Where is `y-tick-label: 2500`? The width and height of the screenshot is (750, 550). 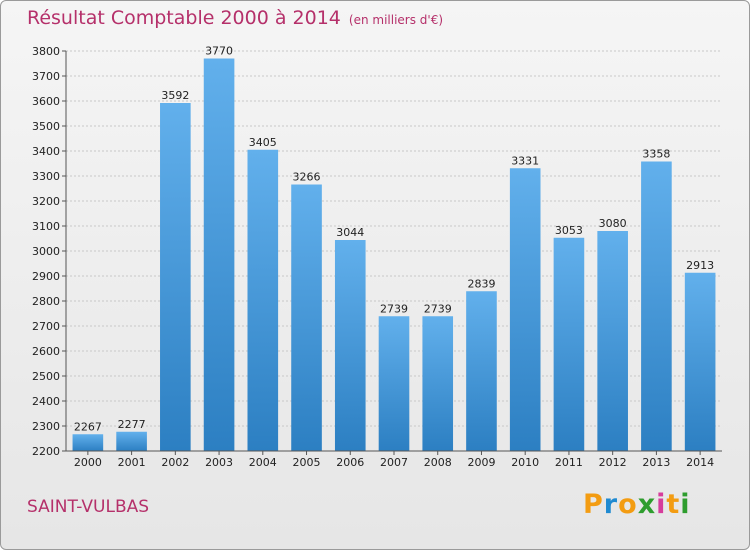
y-tick-label: 2500 is located at coordinates (46, 376).